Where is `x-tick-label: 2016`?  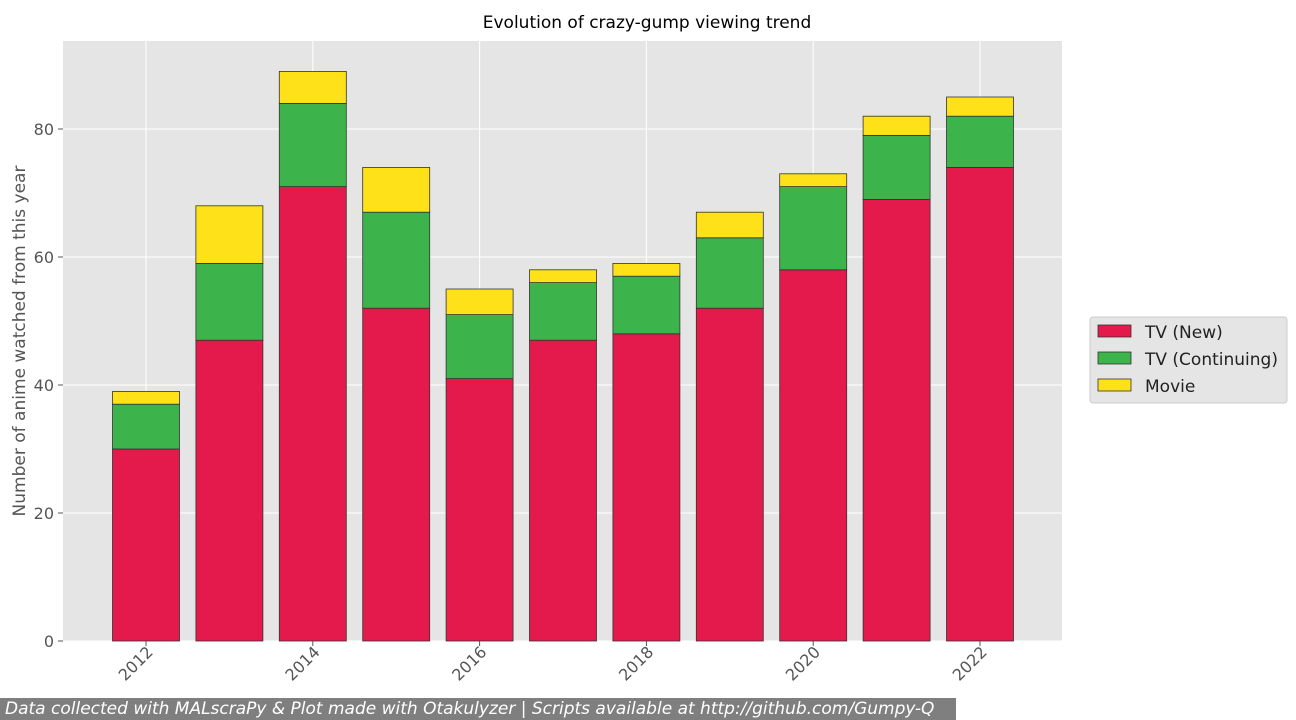
x-tick-label: 2016 is located at coordinates (469, 663).